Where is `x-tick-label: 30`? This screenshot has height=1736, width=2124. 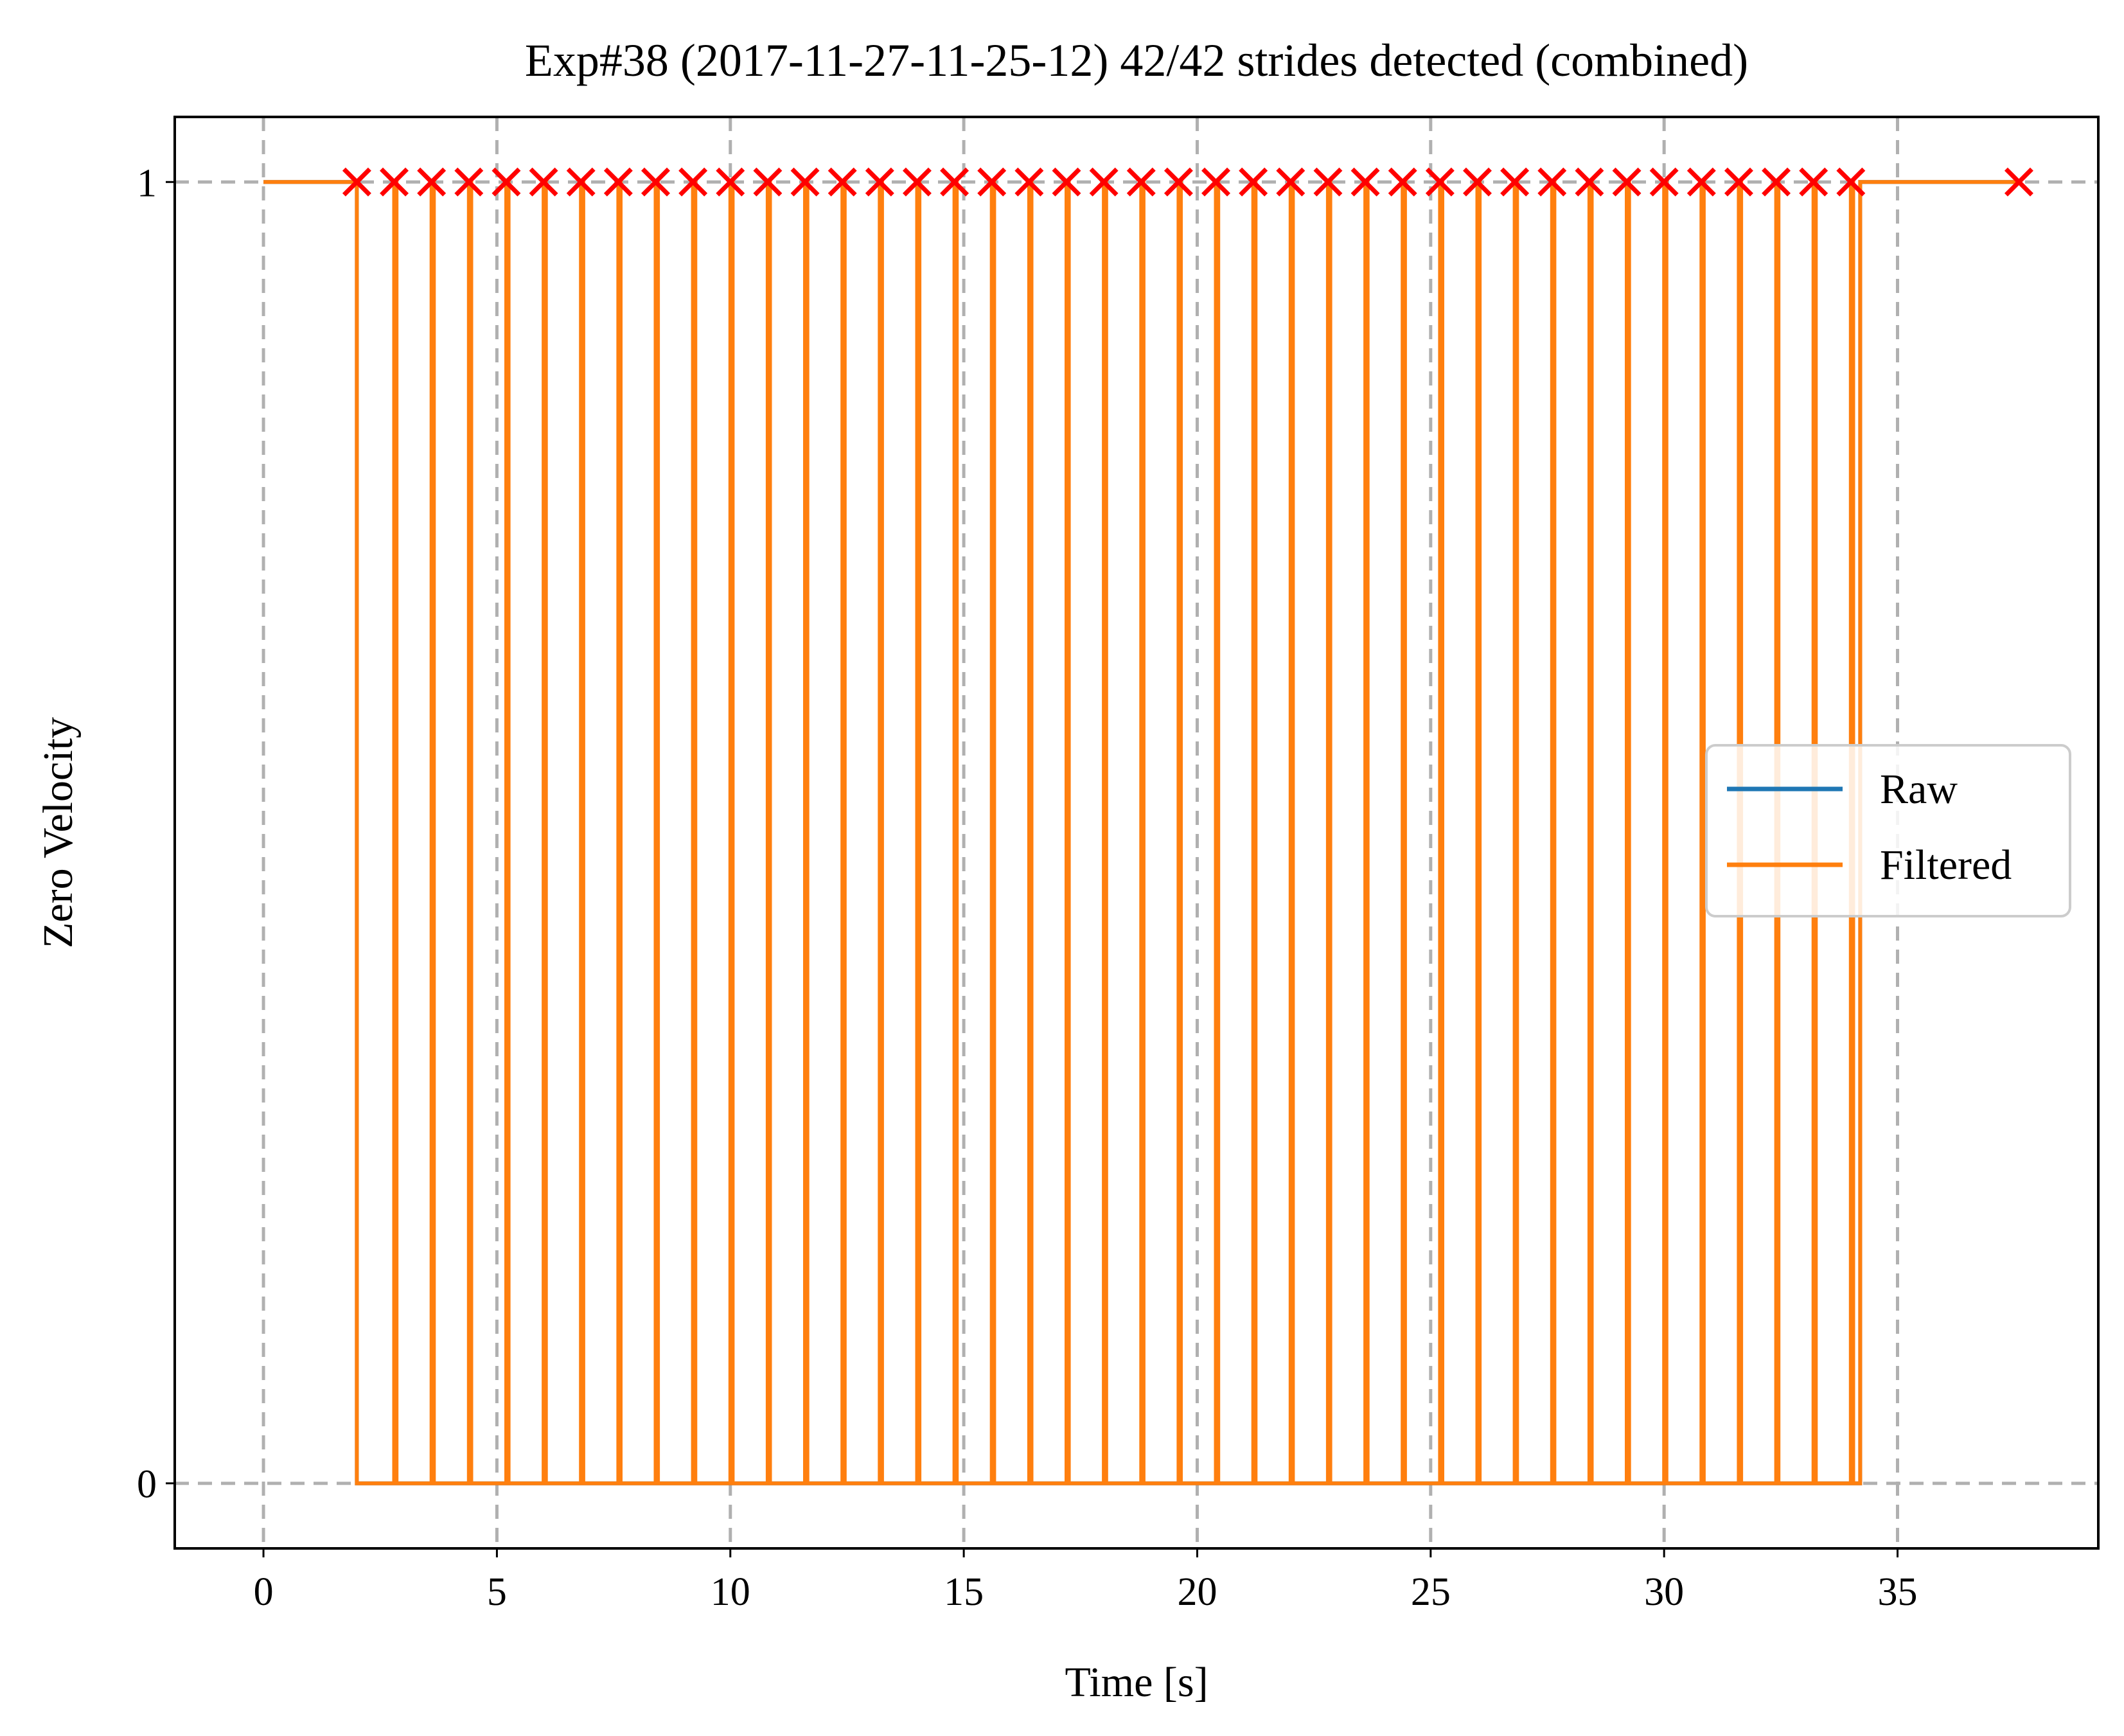
x-tick-label: 30 is located at coordinates (1664, 1592).